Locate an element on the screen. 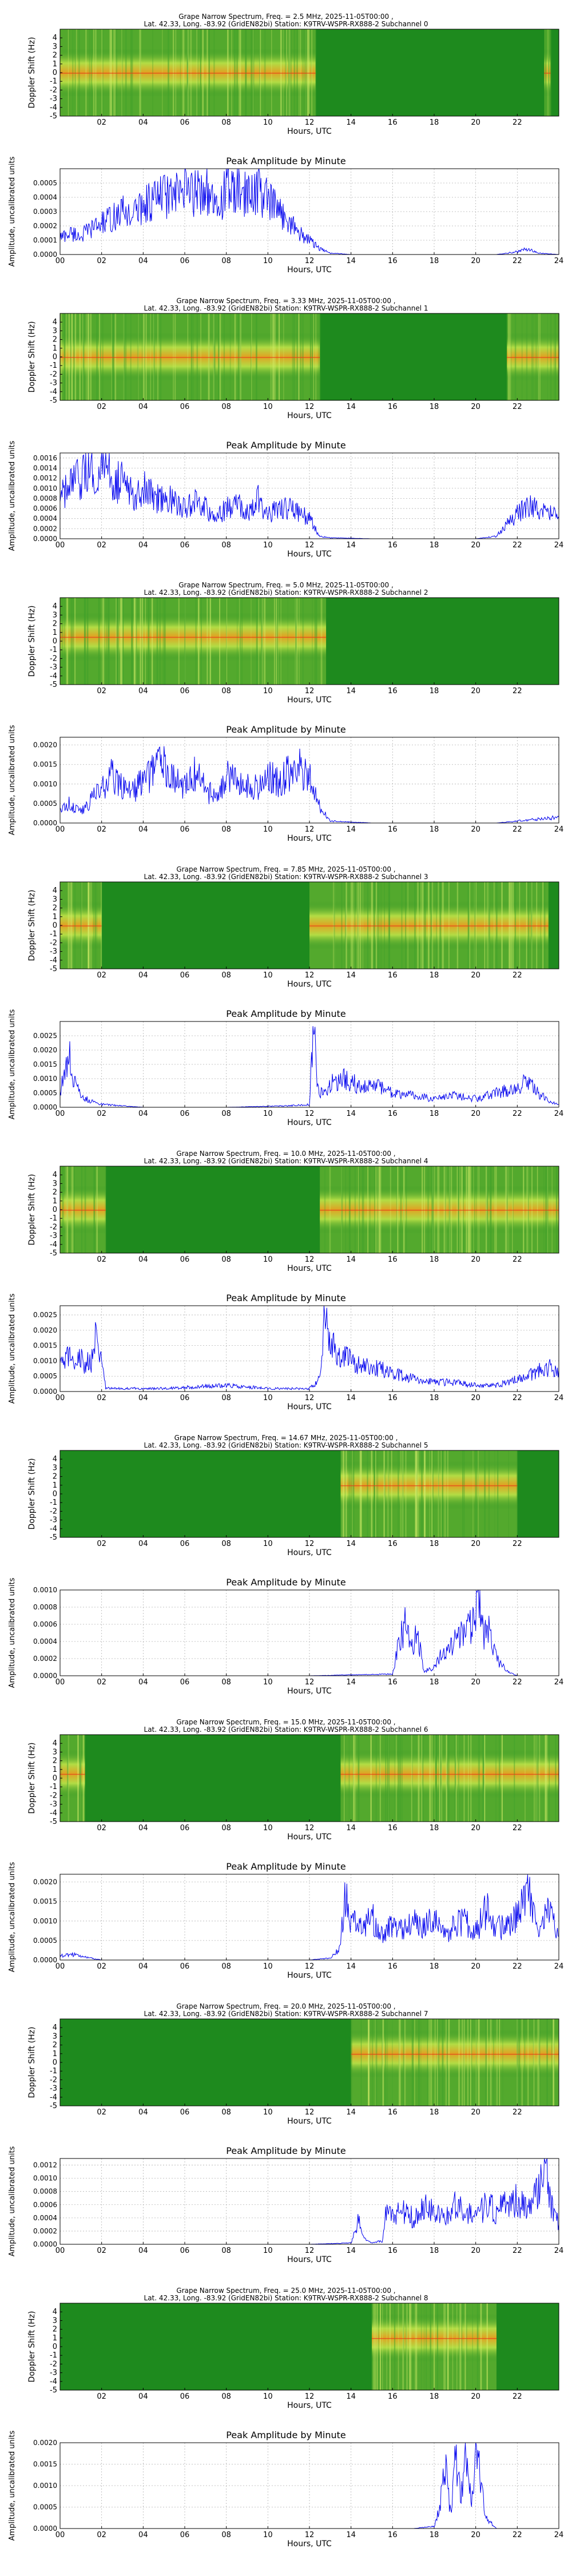 The width and height of the screenshot is (572, 2576). y-tick-label: -4 is located at coordinates (53, 1813).